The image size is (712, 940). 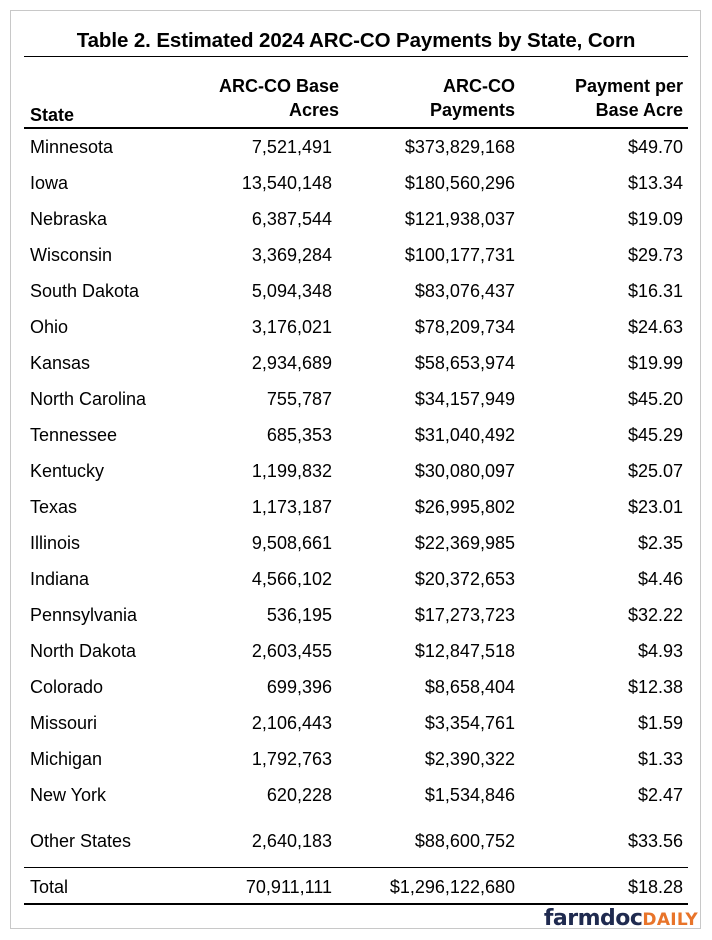 I want to click on cell-payments: $20,372,653, so click(x=464, y=579).